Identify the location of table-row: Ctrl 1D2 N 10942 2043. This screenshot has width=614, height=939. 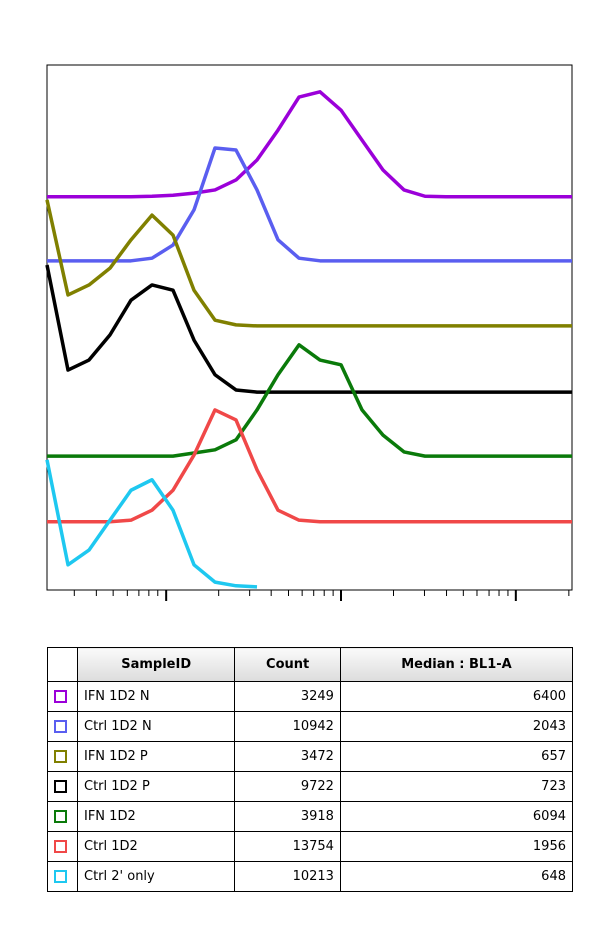
(310, 726).